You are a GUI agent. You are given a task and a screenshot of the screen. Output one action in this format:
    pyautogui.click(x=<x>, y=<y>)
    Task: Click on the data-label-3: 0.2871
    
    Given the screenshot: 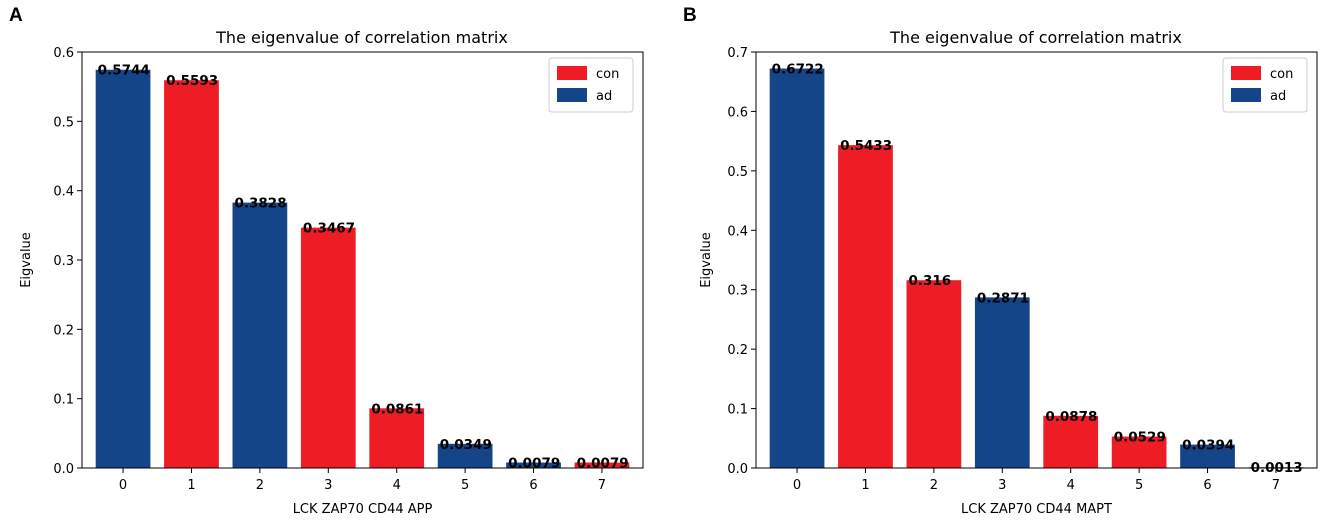 What is the action you would take?
    pyautogui.click(x=1003, y=298)
    